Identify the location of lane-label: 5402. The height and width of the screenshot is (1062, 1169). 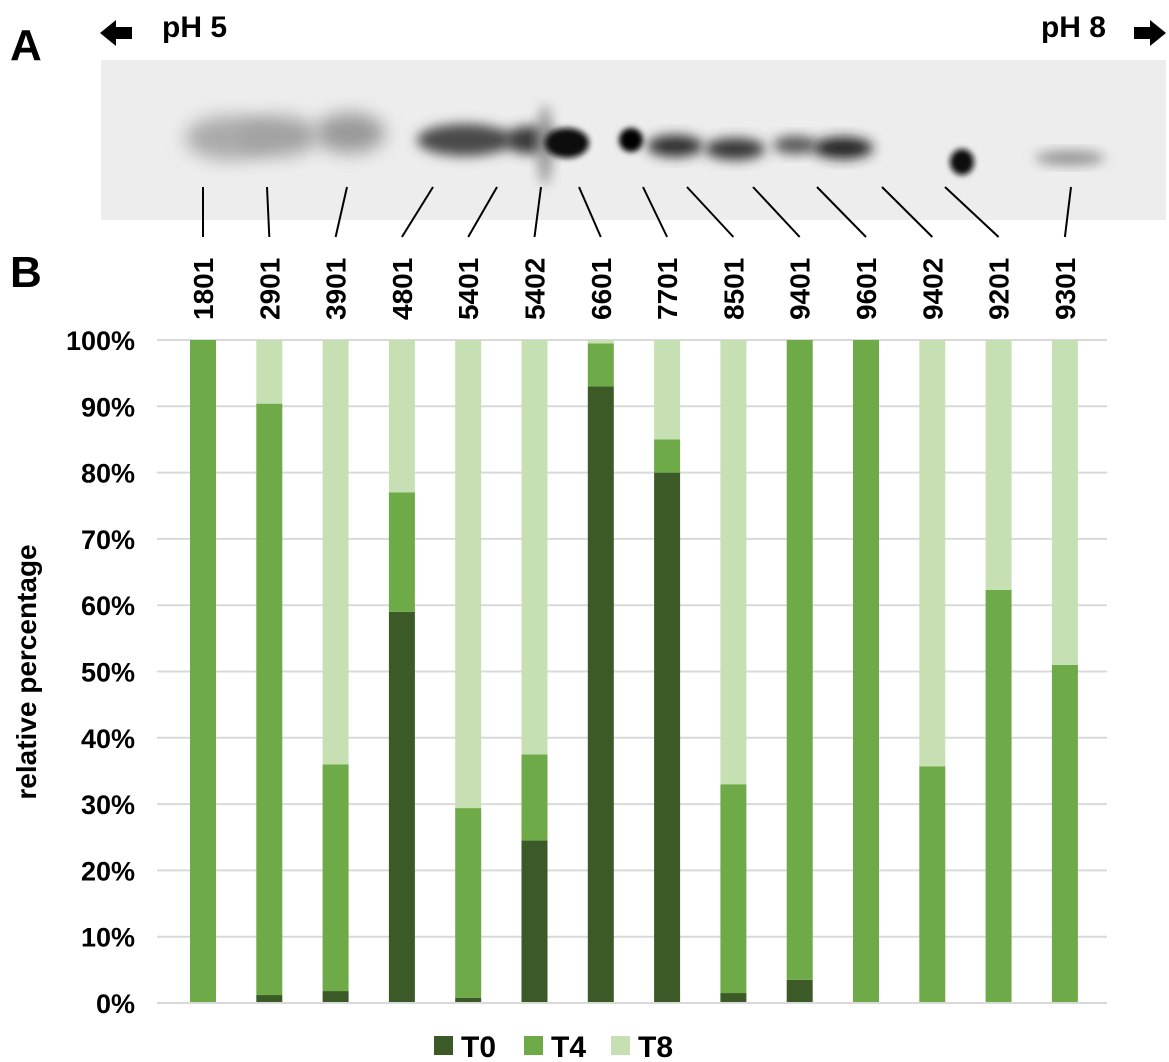
(535, 289).